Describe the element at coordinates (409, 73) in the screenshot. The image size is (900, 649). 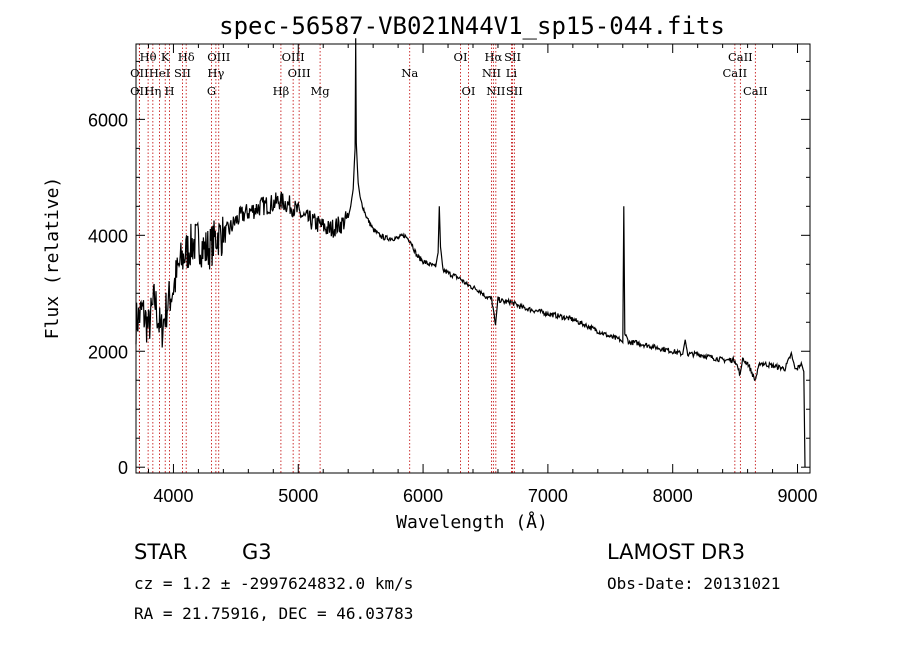
I see `line-label-16: Na` at that location.